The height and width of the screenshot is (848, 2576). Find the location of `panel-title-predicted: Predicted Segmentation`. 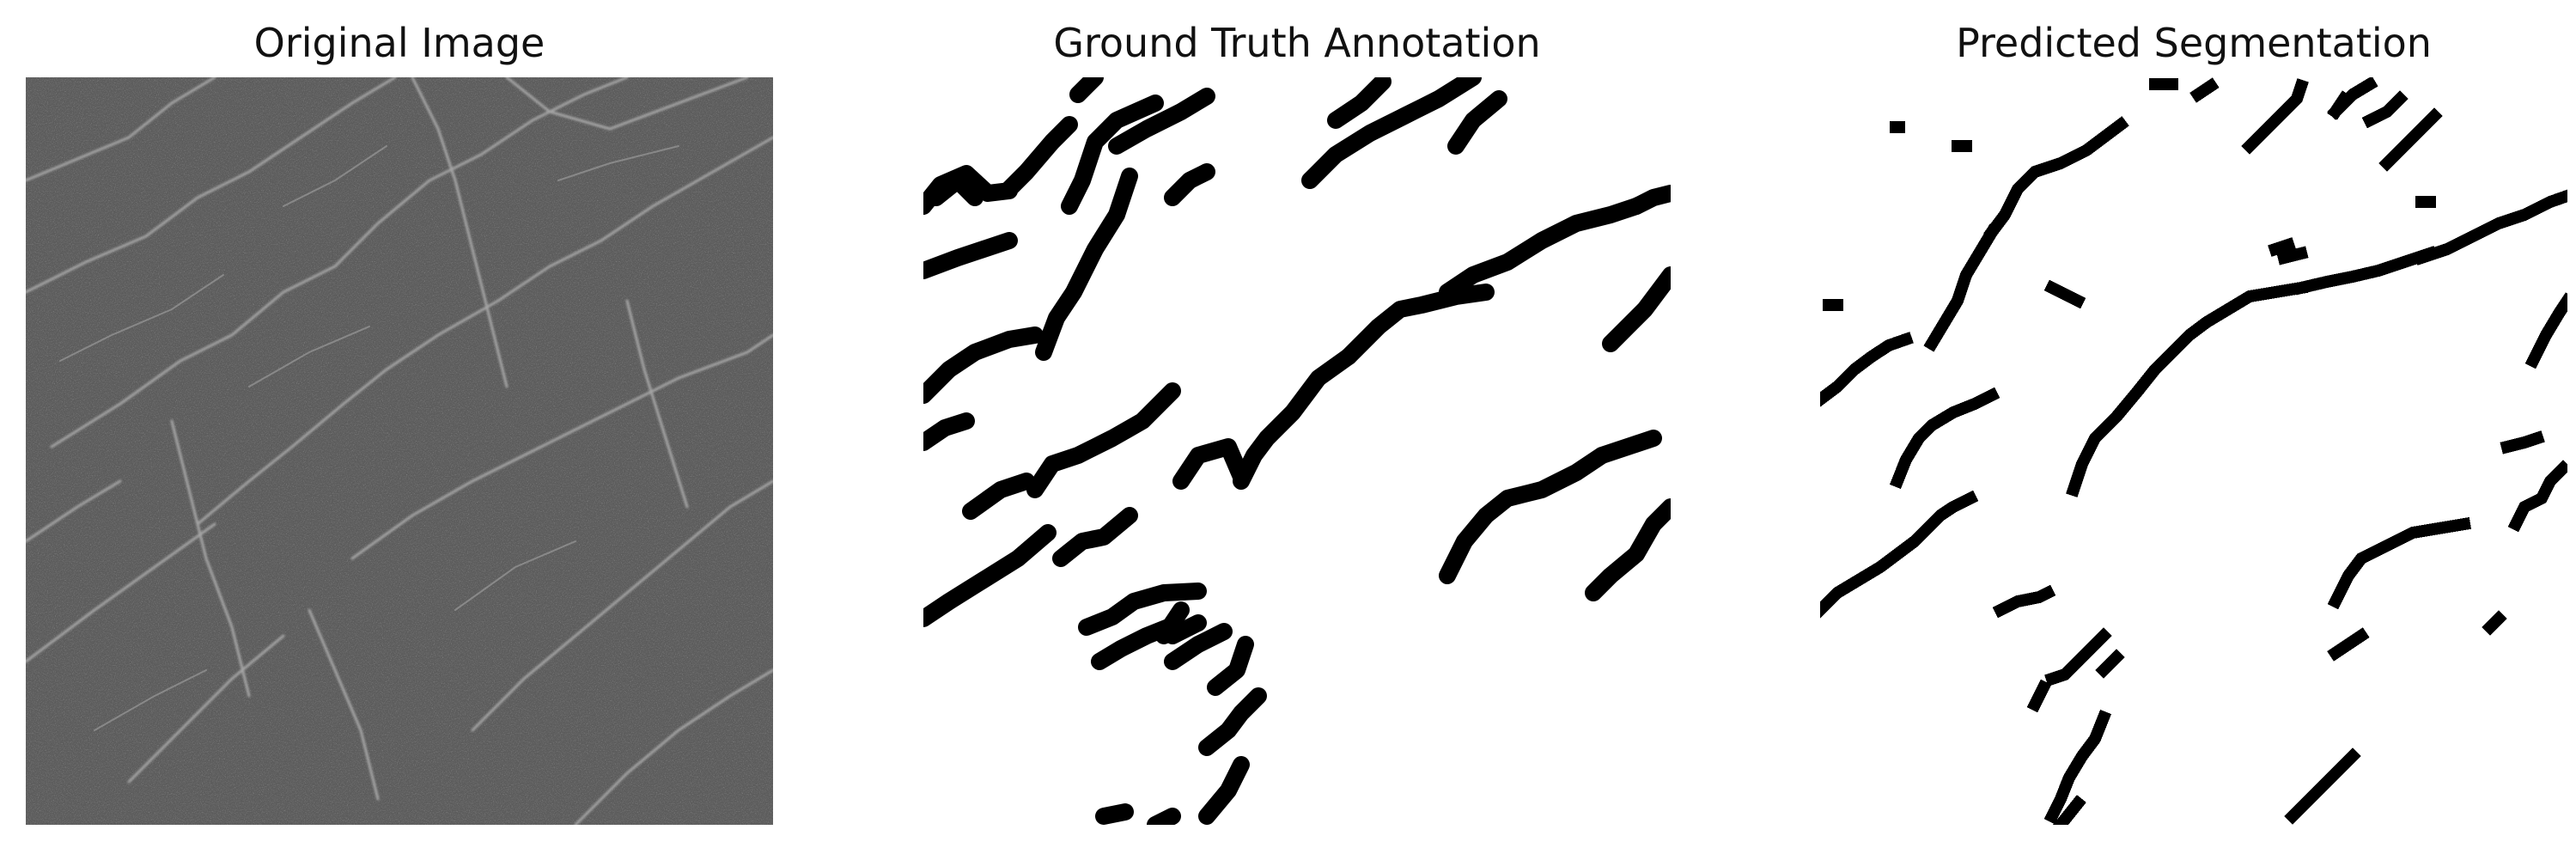

panel-title-predicted: Predicted Segmentation is located at coordinates (2194, 43).